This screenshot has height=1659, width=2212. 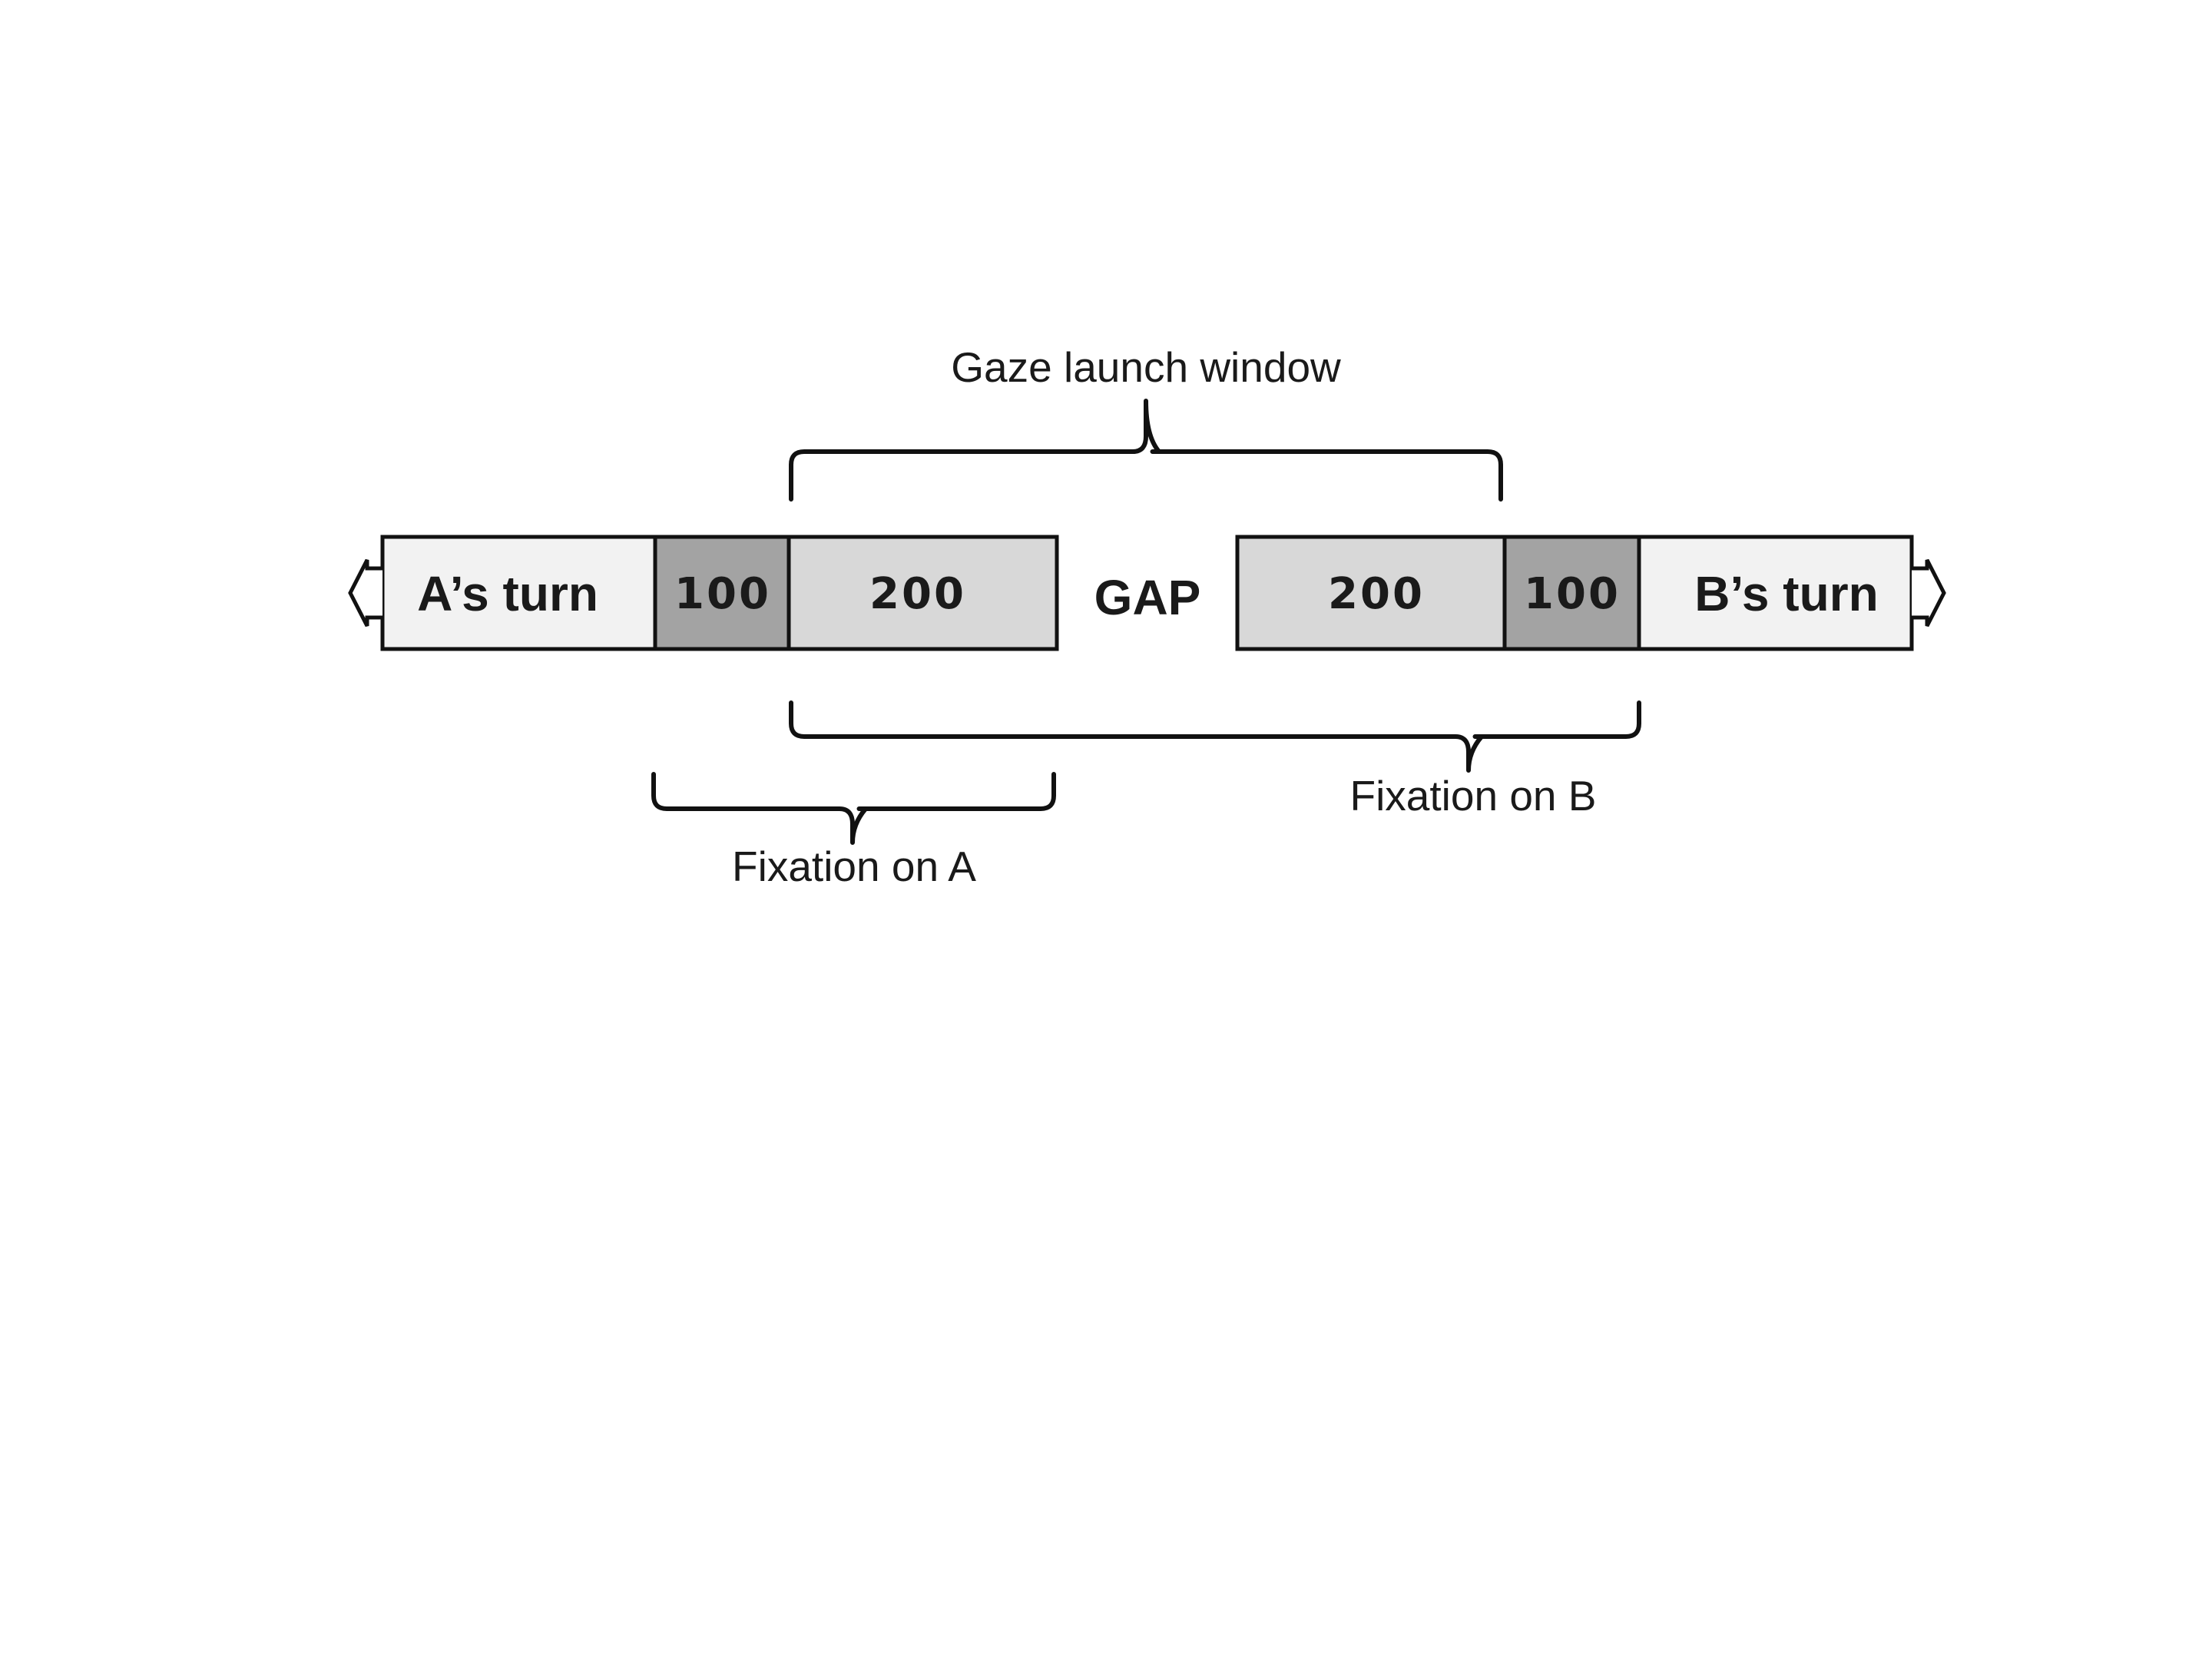 I want to click on b-turn-segment, so click(x=1776, y=593).